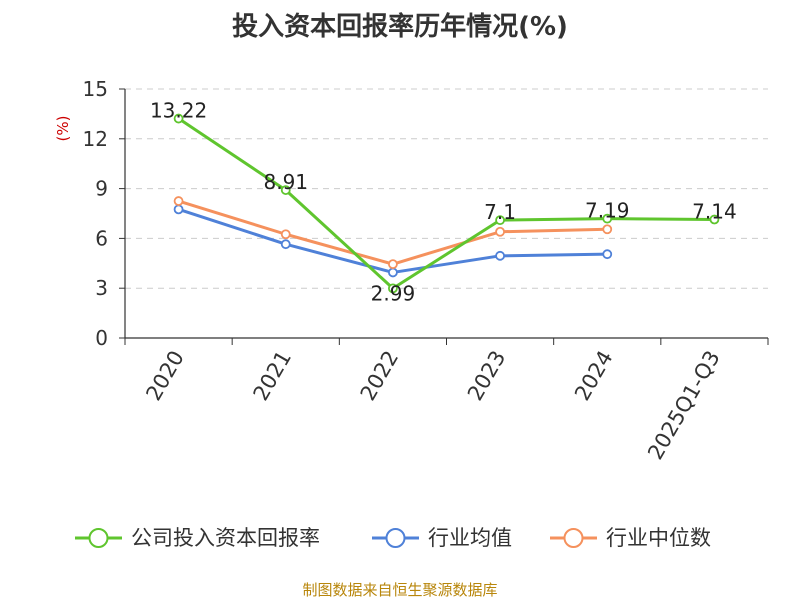 This screenshot has height=600, width=800. What do you see at coordinates (714, 211) in the screenshot?
I see `data-label: 7.14` at bounding box center [714, 211].